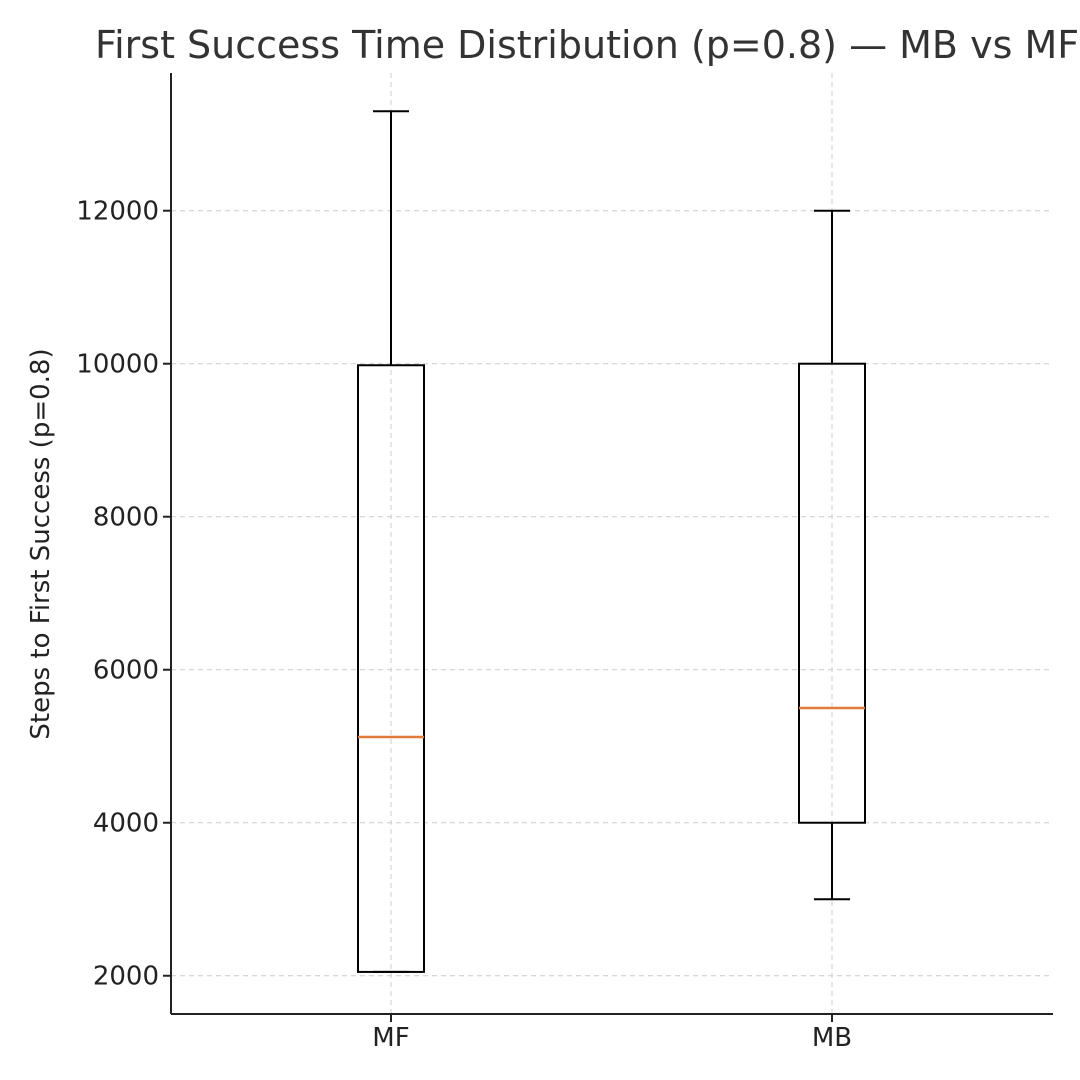 Image resolution: width=1080 pixels, height=1080 pixels. I want to click on y-tick-label: 2000, so click(126, 977).